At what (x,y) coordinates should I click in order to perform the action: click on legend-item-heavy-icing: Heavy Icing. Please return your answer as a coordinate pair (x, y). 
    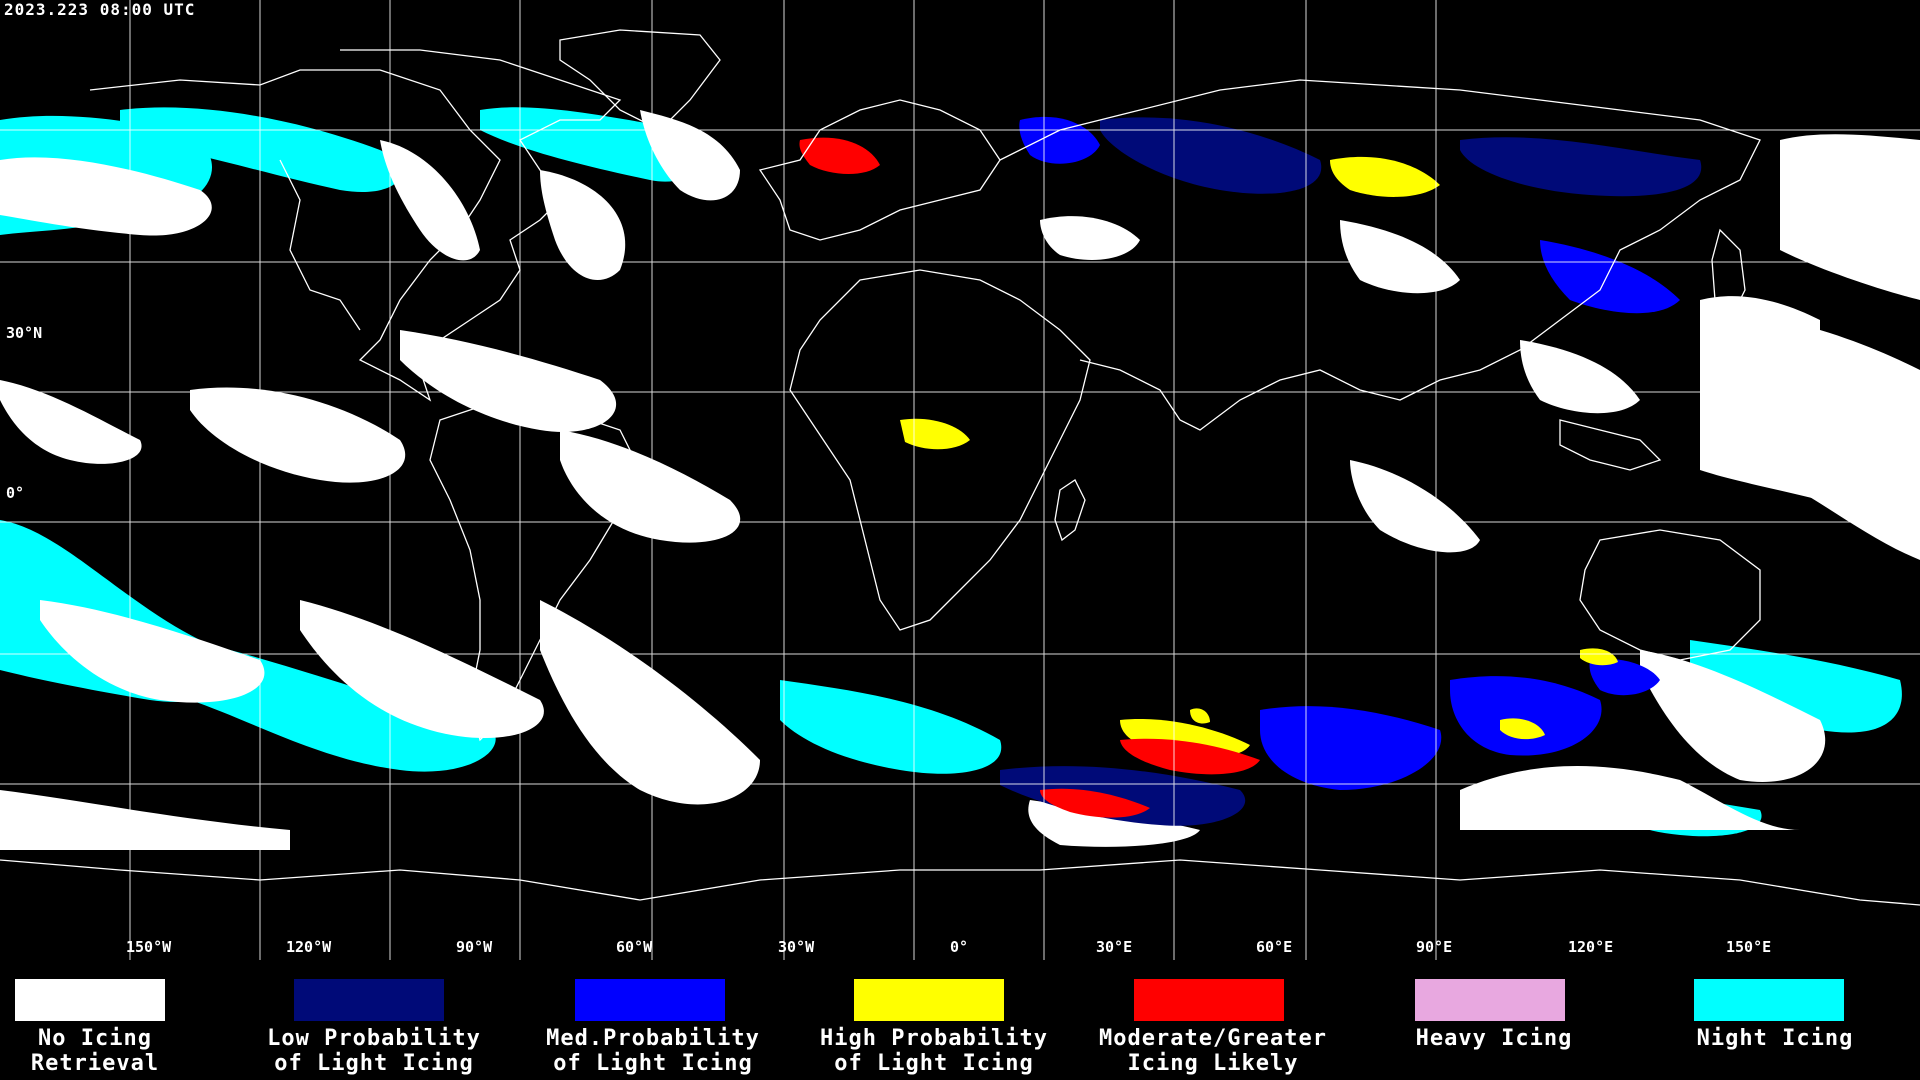
    Looking at the image, I should click on (1494, 1020).